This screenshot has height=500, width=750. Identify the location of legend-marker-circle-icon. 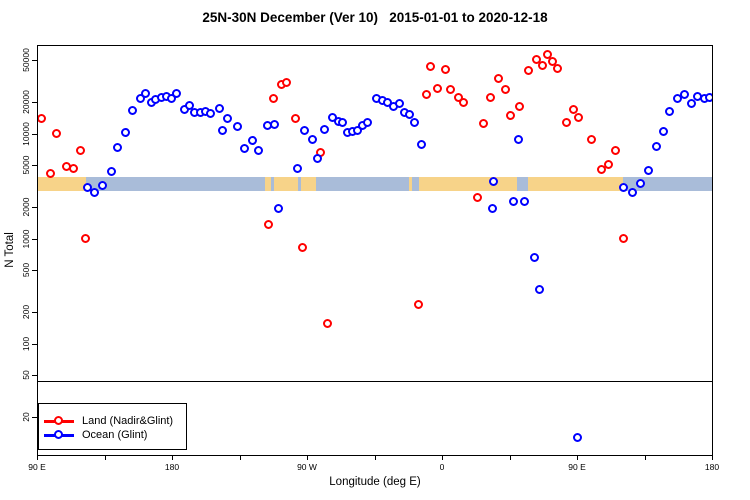
(58, 434).